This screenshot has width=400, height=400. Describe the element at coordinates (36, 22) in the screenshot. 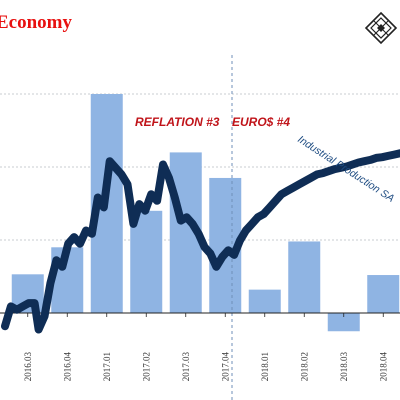

I see `chart-title: Economy` at that location.